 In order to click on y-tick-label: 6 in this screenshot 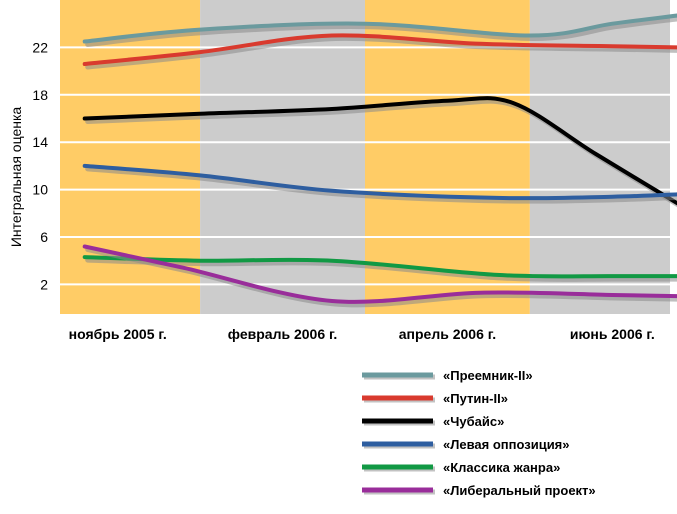, I will do `click(44, 237)`.